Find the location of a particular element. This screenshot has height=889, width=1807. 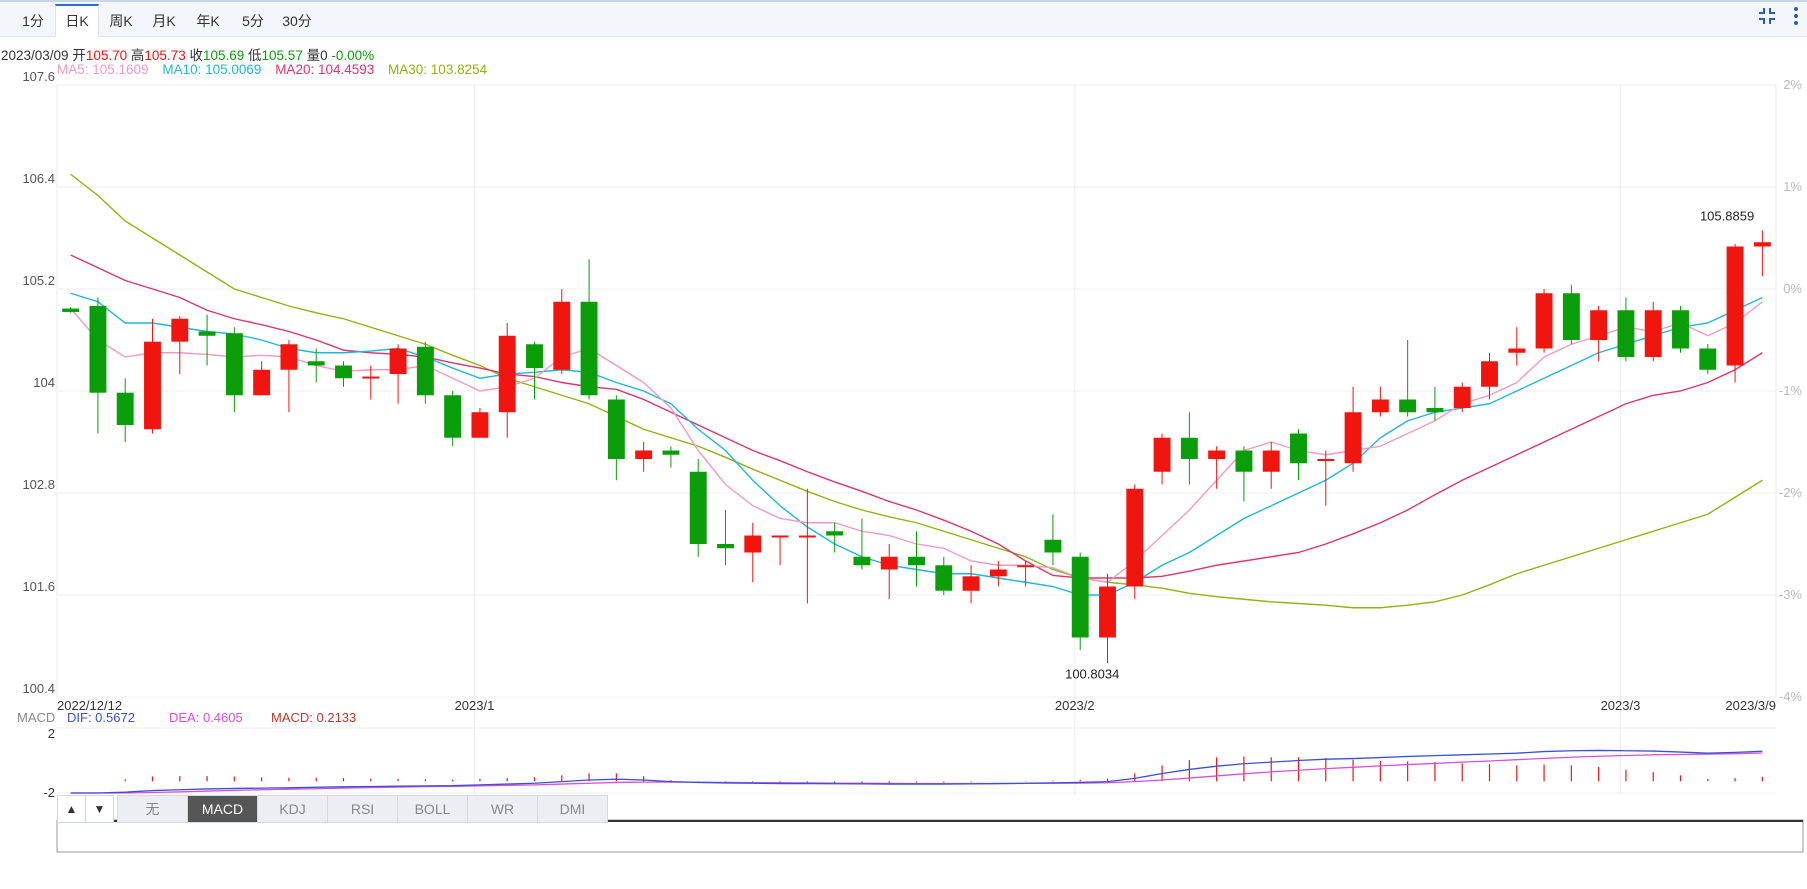

tab-5min: 5分 is located at coordinates (253, 21).